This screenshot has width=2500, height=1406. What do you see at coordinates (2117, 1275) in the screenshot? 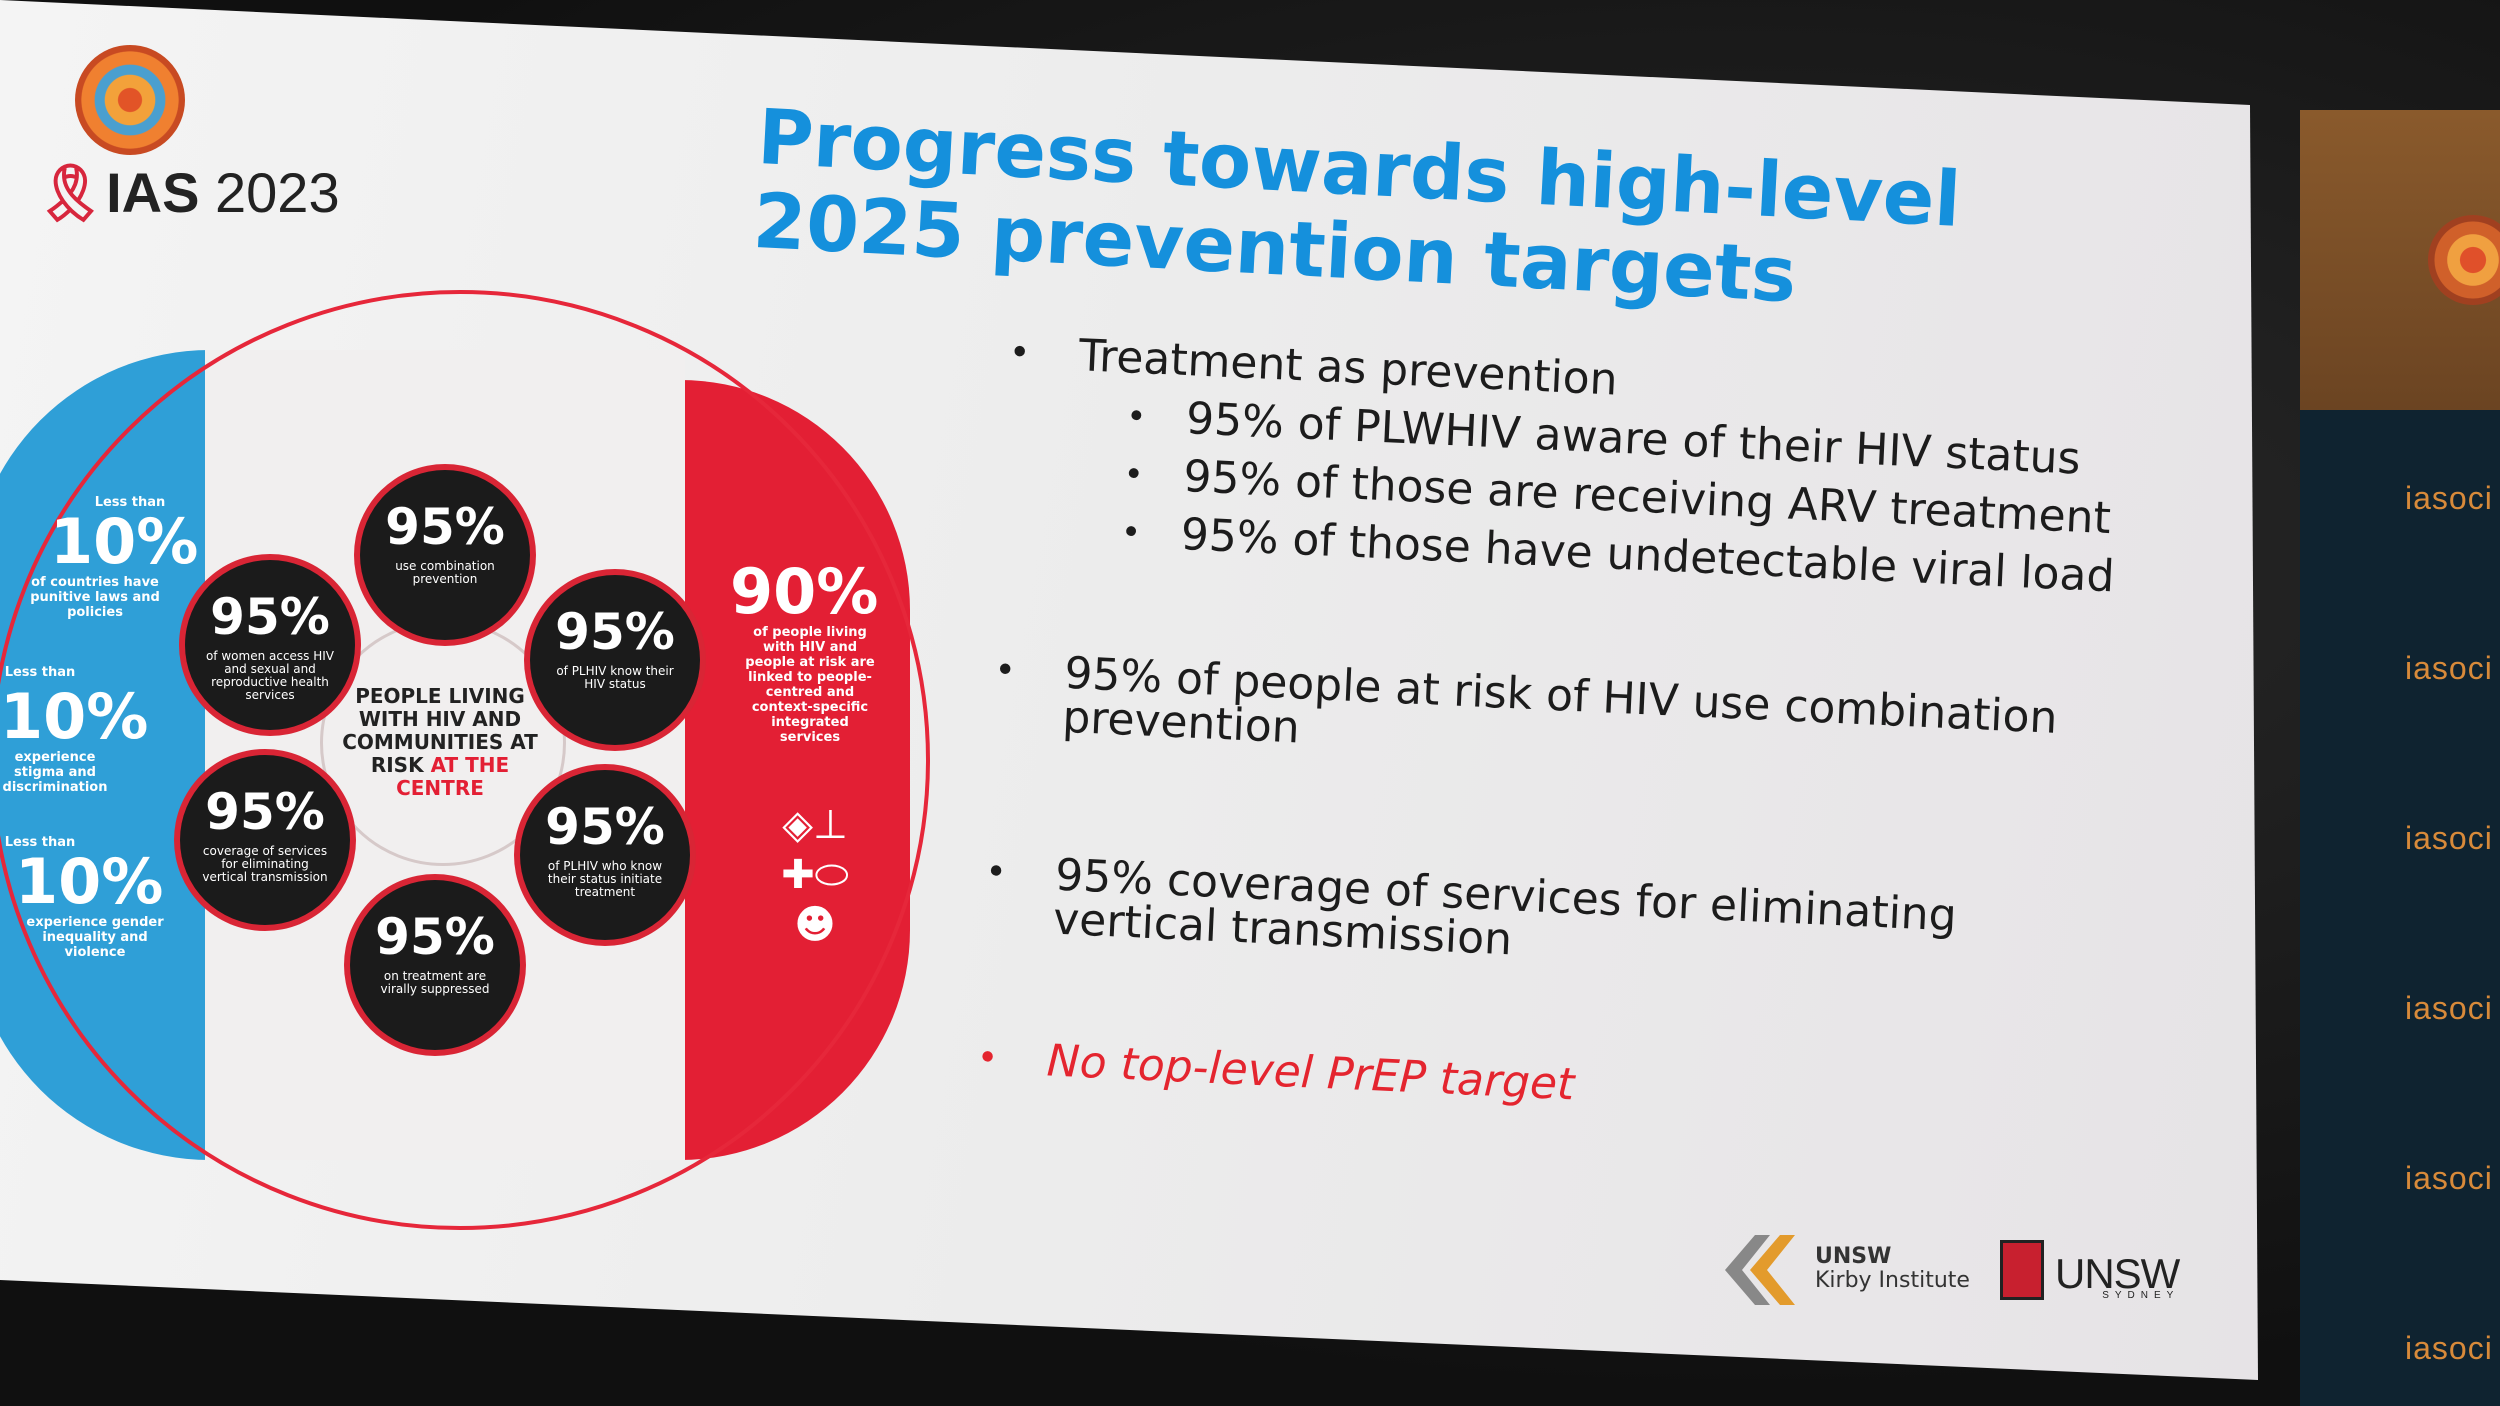
I see `unsw-logo: UNSW SYDNEY` at bounding box center [2117, 1275].